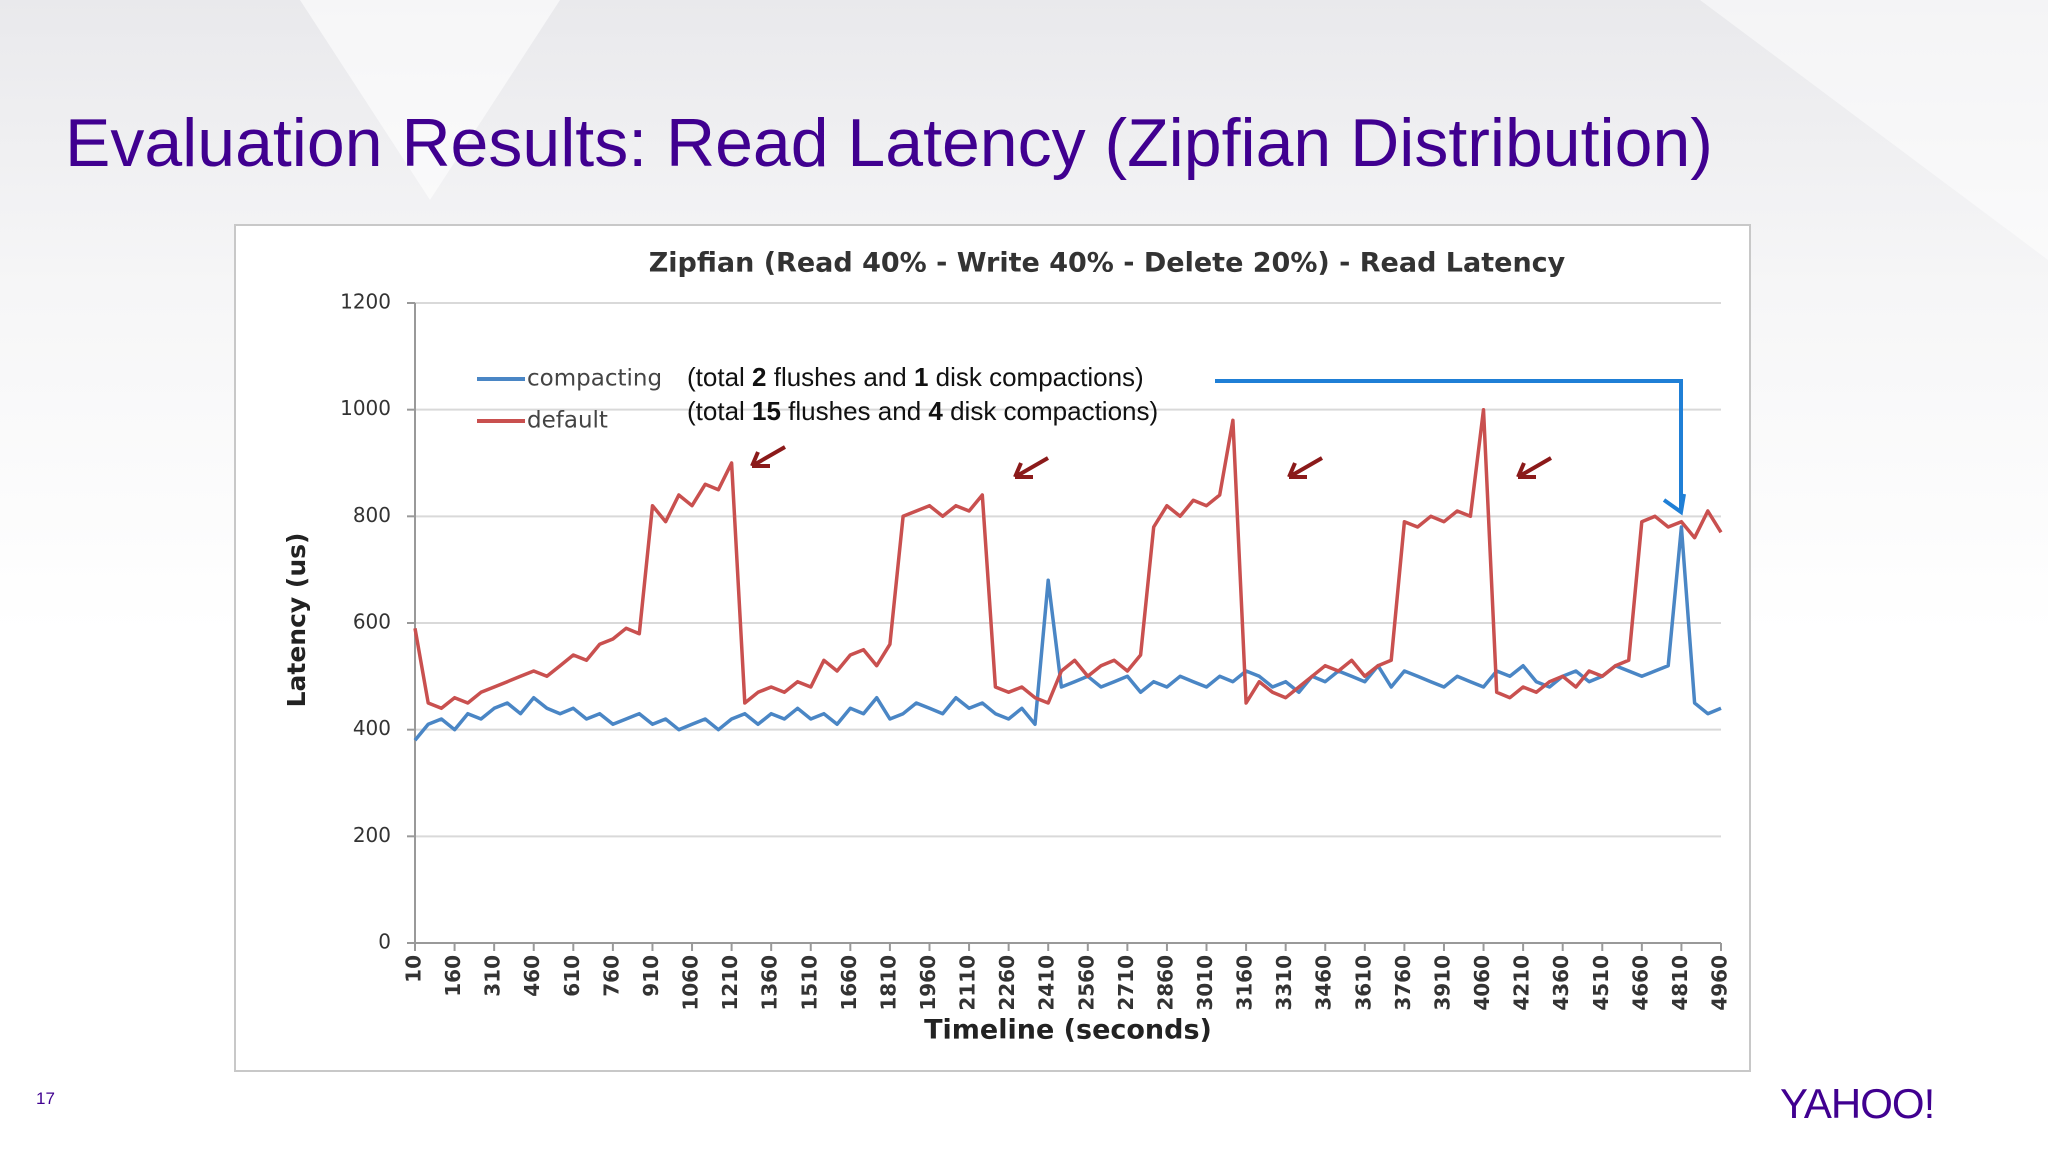 The height and width of the screenshot is (1152, 2048). Describe the element at coordinates (1442, 983) in the screenshot. I see `x-tick-label: 3910` at that location.